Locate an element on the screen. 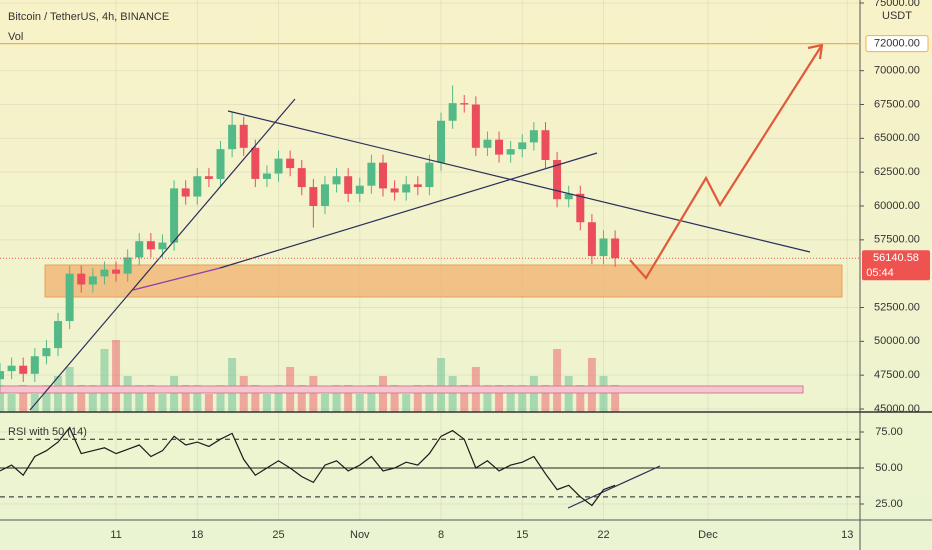 The width and height of the screenshot is (932, 550). y-tick-label: 57500.00 is located at coordinates (897, 240).